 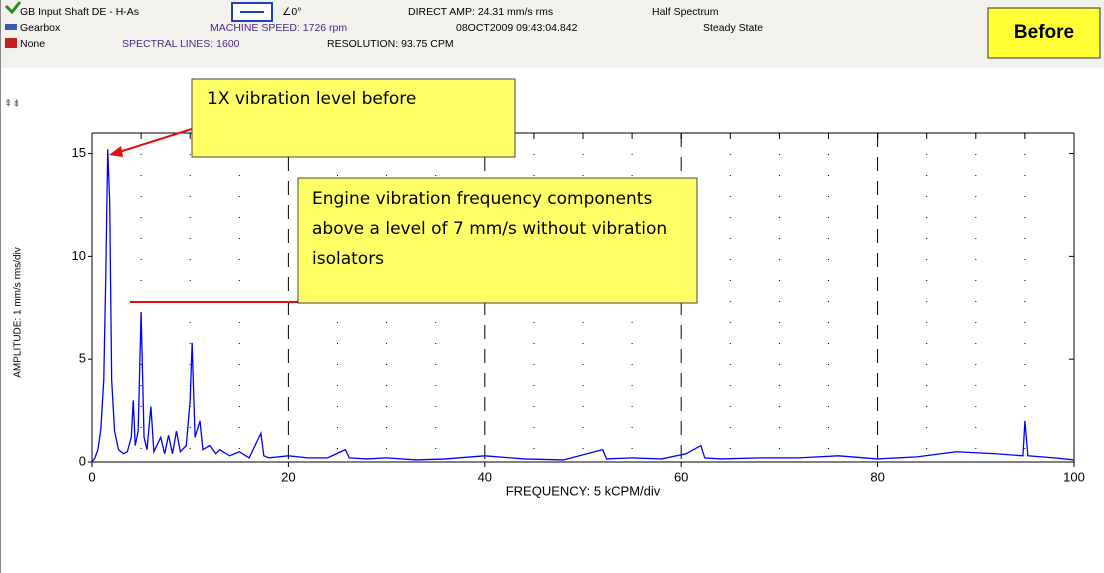 I want to click on badge: Before, so click(x=1044, y=32).